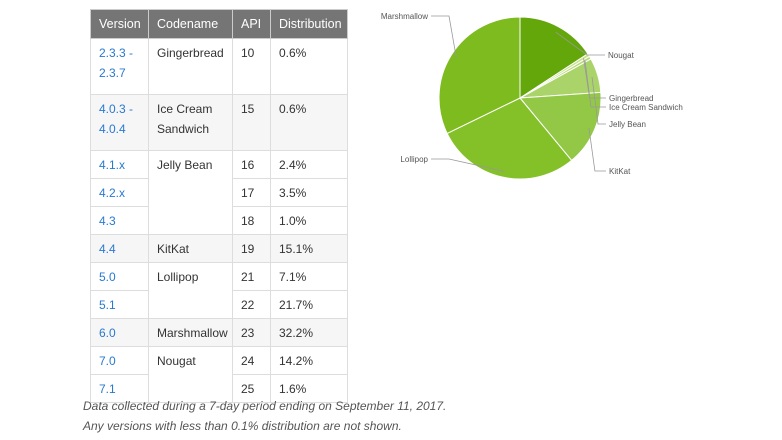 Image resolution: width=782 pixels, height=440 pixels. I want to click on table-row: 4.0.3 - 4.0.4 Ice Cream Sandwich 15 0.6%, so click(219, 122).